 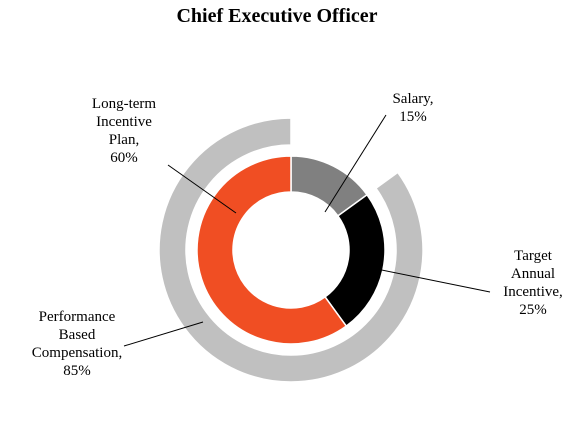 I want to click on label-long-term-incentive-plan: Long-term Incentive Plan, 60%, so click(x=124, y=131).